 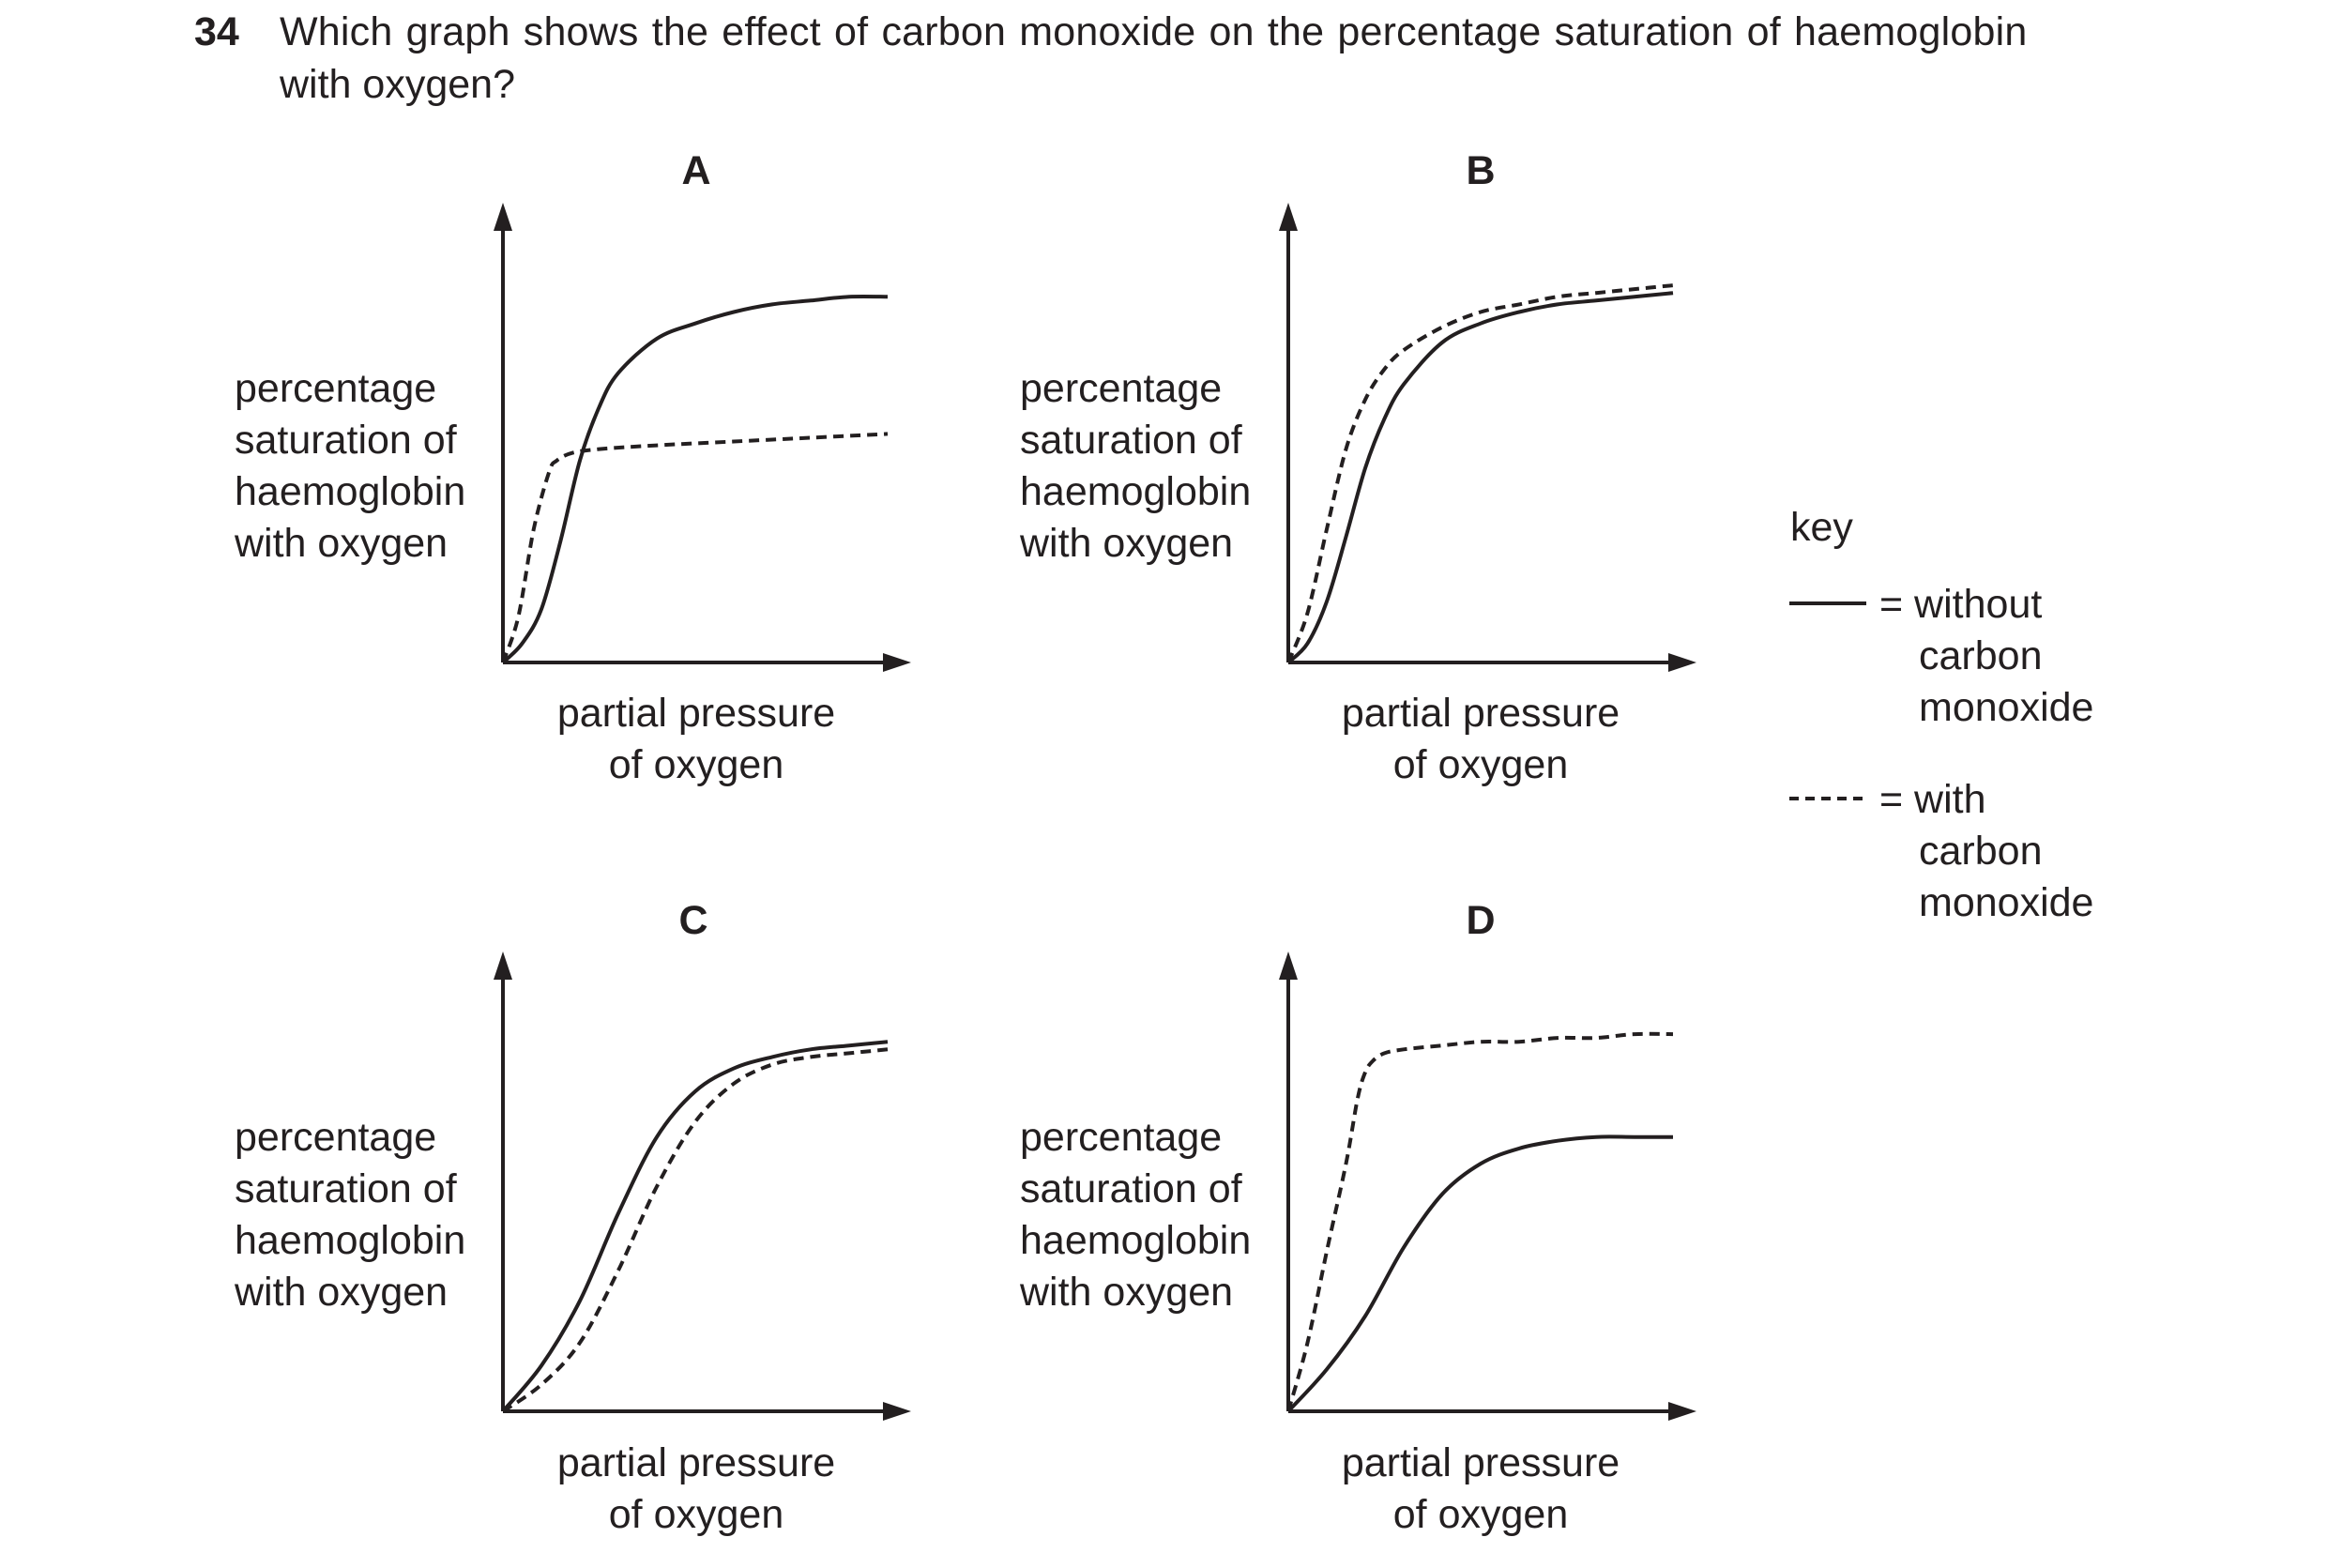 I want to click on graph-a-x-label-line: partial pressure, so click(x=696, y=713).